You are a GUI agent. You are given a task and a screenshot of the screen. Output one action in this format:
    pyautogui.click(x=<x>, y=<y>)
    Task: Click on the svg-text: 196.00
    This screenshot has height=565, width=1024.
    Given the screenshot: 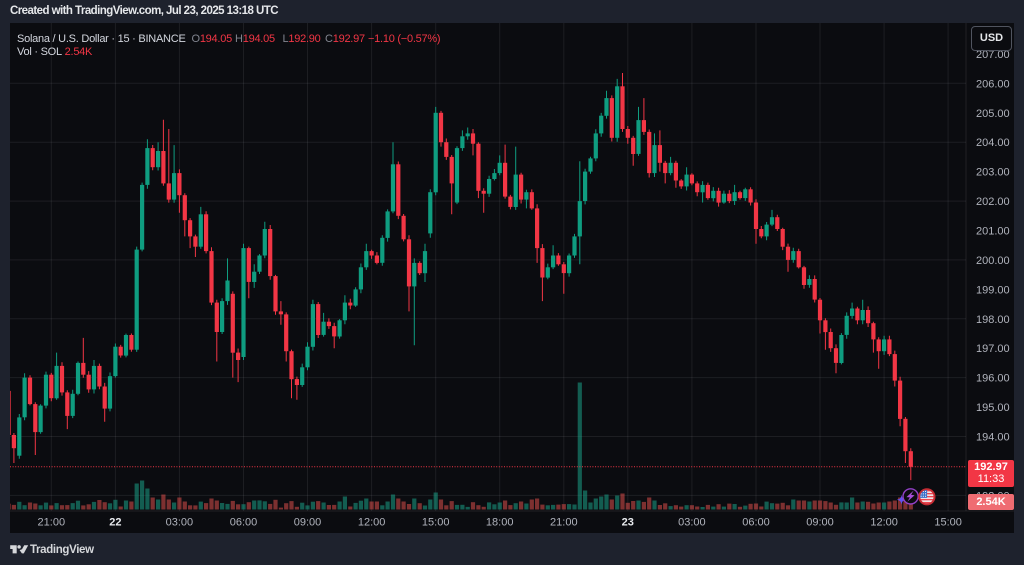 What is the action you would take?
    pyautogui.click(x=993, y=379)
    